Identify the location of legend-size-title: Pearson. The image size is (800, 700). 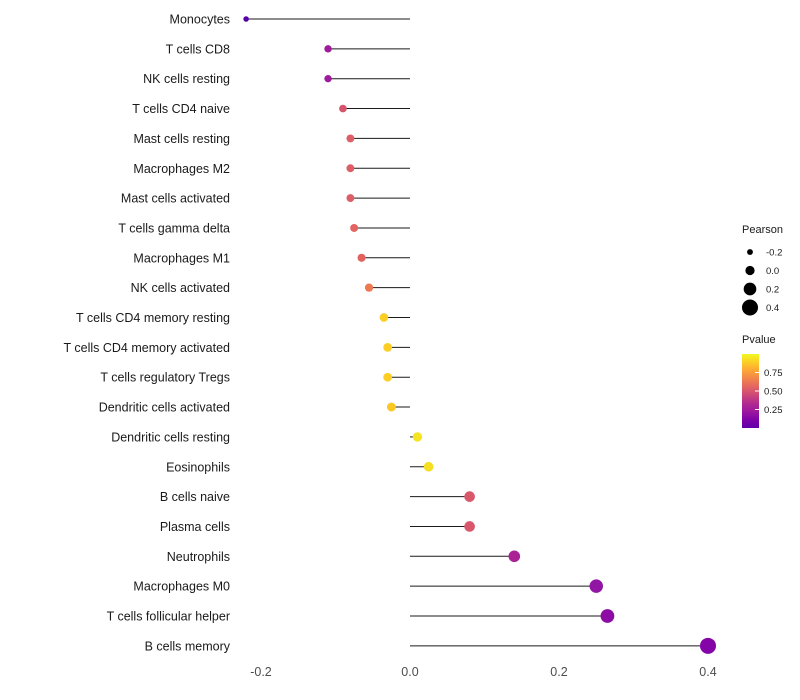
(762, 230).